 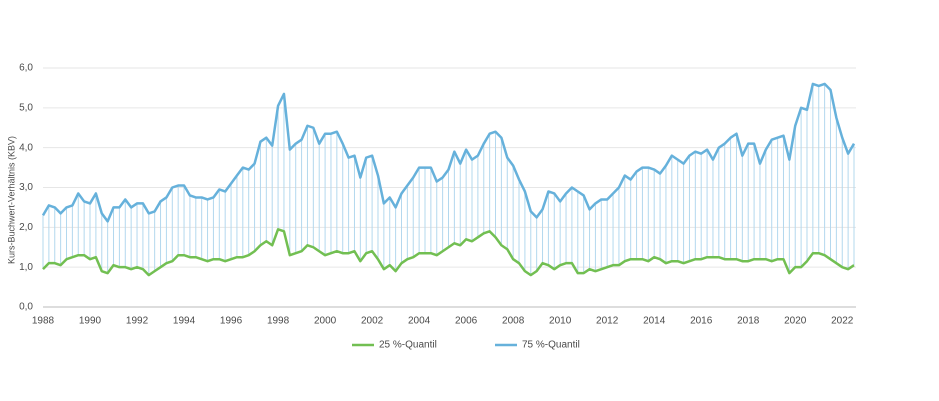 I want to click on x-tick-label: 2002, so click(x=372, y=321).